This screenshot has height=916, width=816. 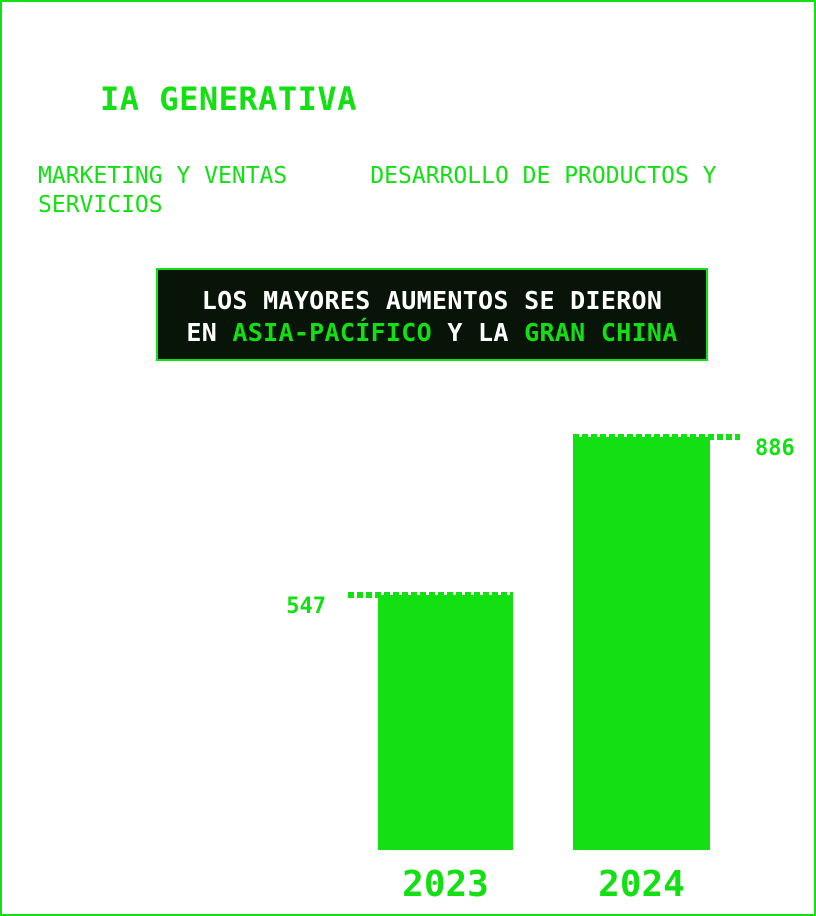 I want to click on page-title: IA GENERATIVA, so click(x=228, y=99).